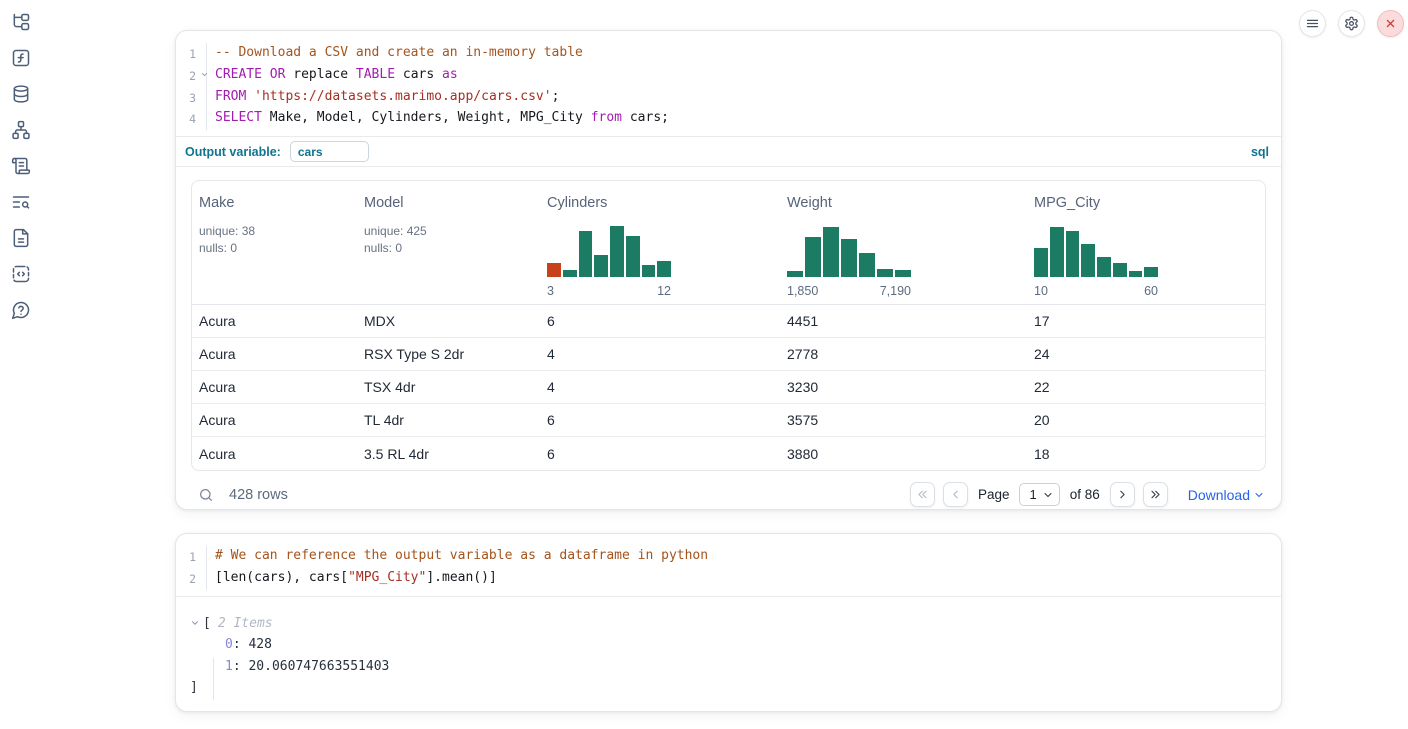 The width and height of the screenshot is (1408, 729). I want to click on dependency-graph-icon, so click(21, 130).